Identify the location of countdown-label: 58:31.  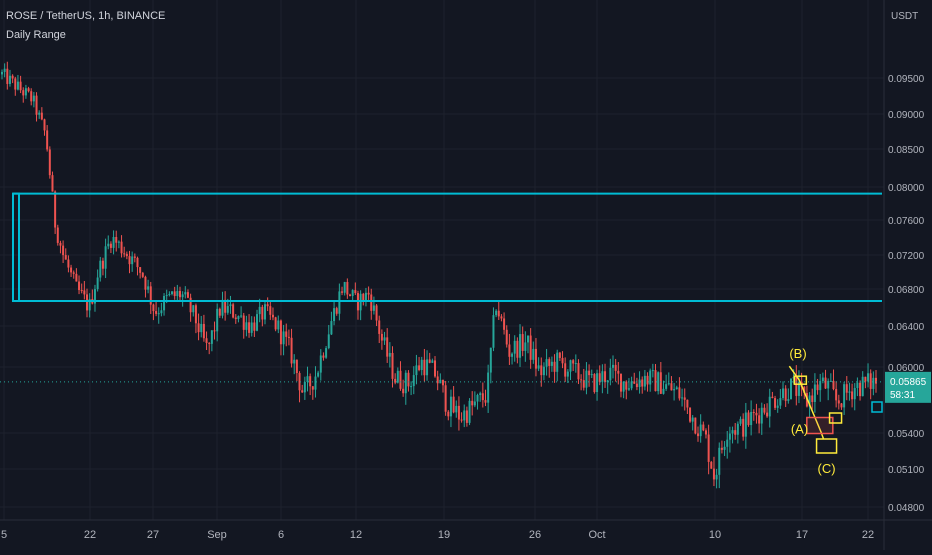
(902, 395).